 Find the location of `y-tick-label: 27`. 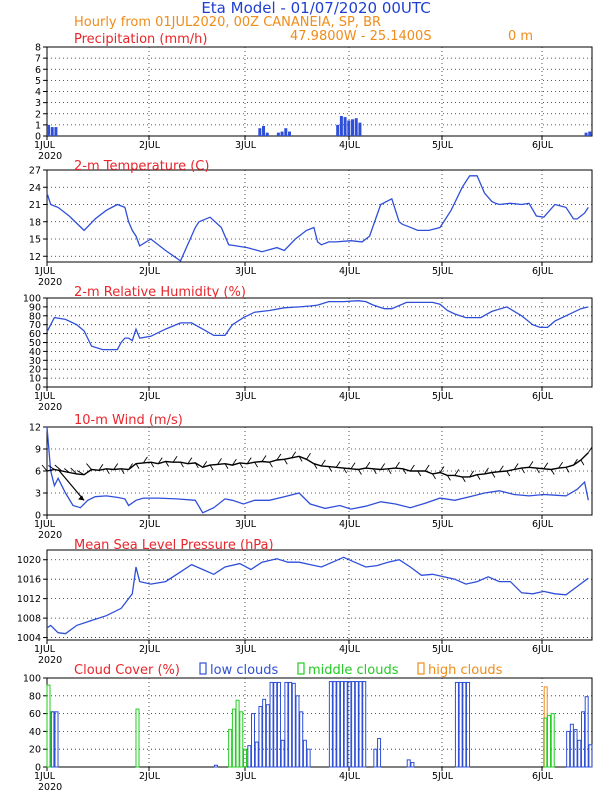

y-tick-label: 27 is located at coordinates (35, 171).